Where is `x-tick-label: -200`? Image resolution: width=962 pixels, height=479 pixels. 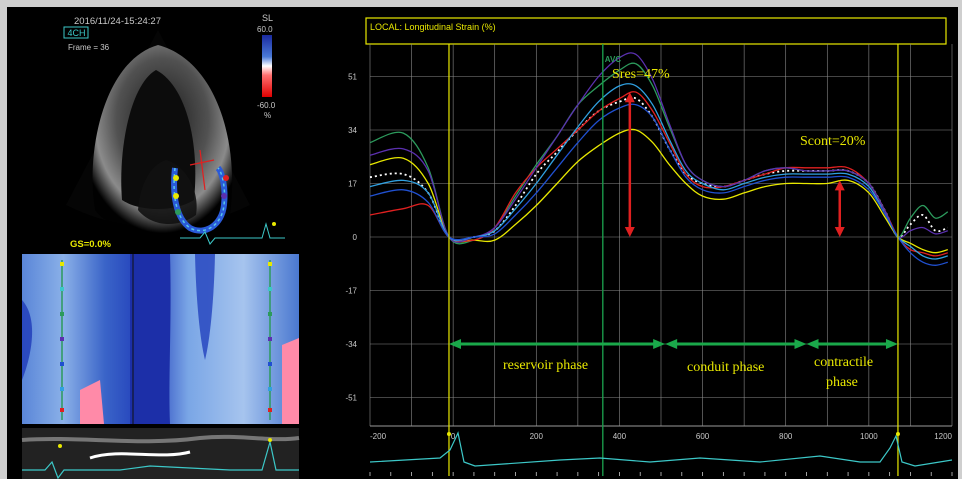
x-tick-label: -200 is located at coordinates (378, 436).